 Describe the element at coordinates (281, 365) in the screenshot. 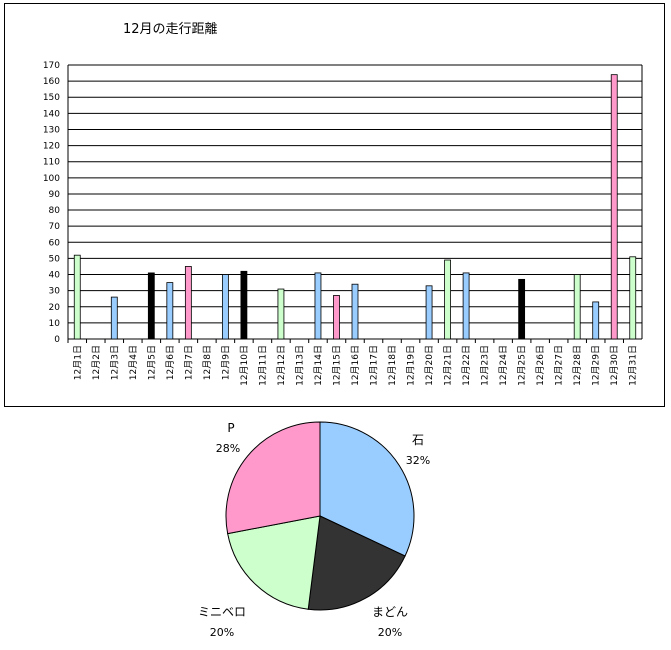

I see `x-tick-label: 12月12日` at that location.